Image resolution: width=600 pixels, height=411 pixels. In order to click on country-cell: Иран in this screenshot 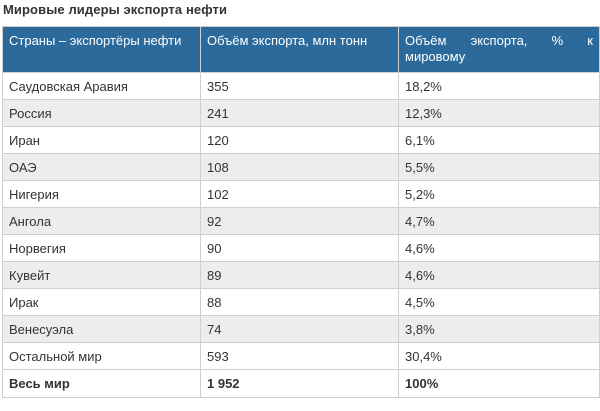, I will do `click(101, 140)`.